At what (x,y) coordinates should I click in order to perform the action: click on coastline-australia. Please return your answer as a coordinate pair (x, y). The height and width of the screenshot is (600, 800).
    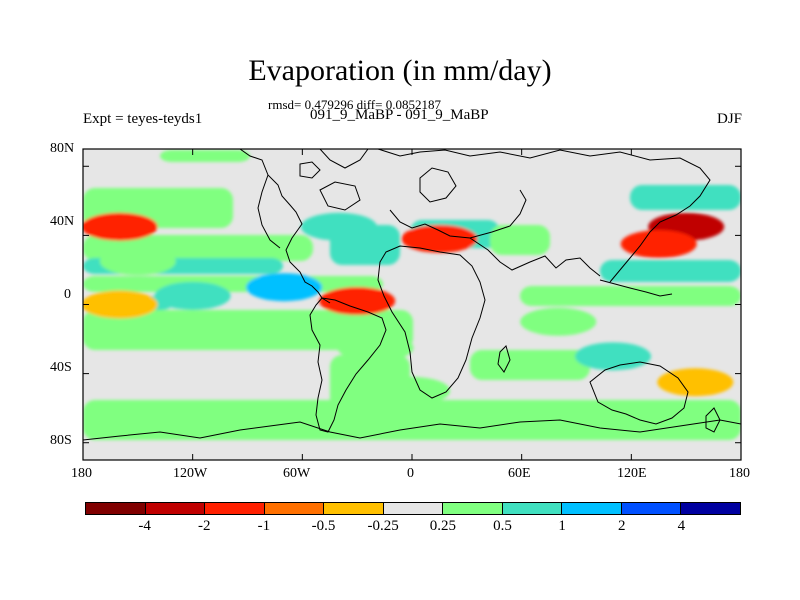
    Looking at the image, I should click on (639, 393).